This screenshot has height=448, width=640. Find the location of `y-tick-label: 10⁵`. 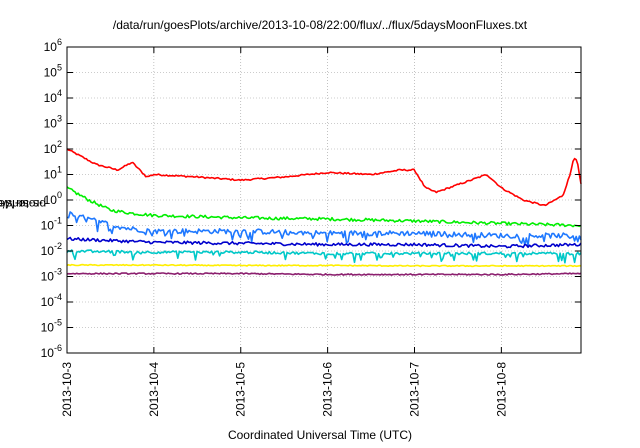

y-tick-label: 10⁵ is located at coordinates (53, 71).